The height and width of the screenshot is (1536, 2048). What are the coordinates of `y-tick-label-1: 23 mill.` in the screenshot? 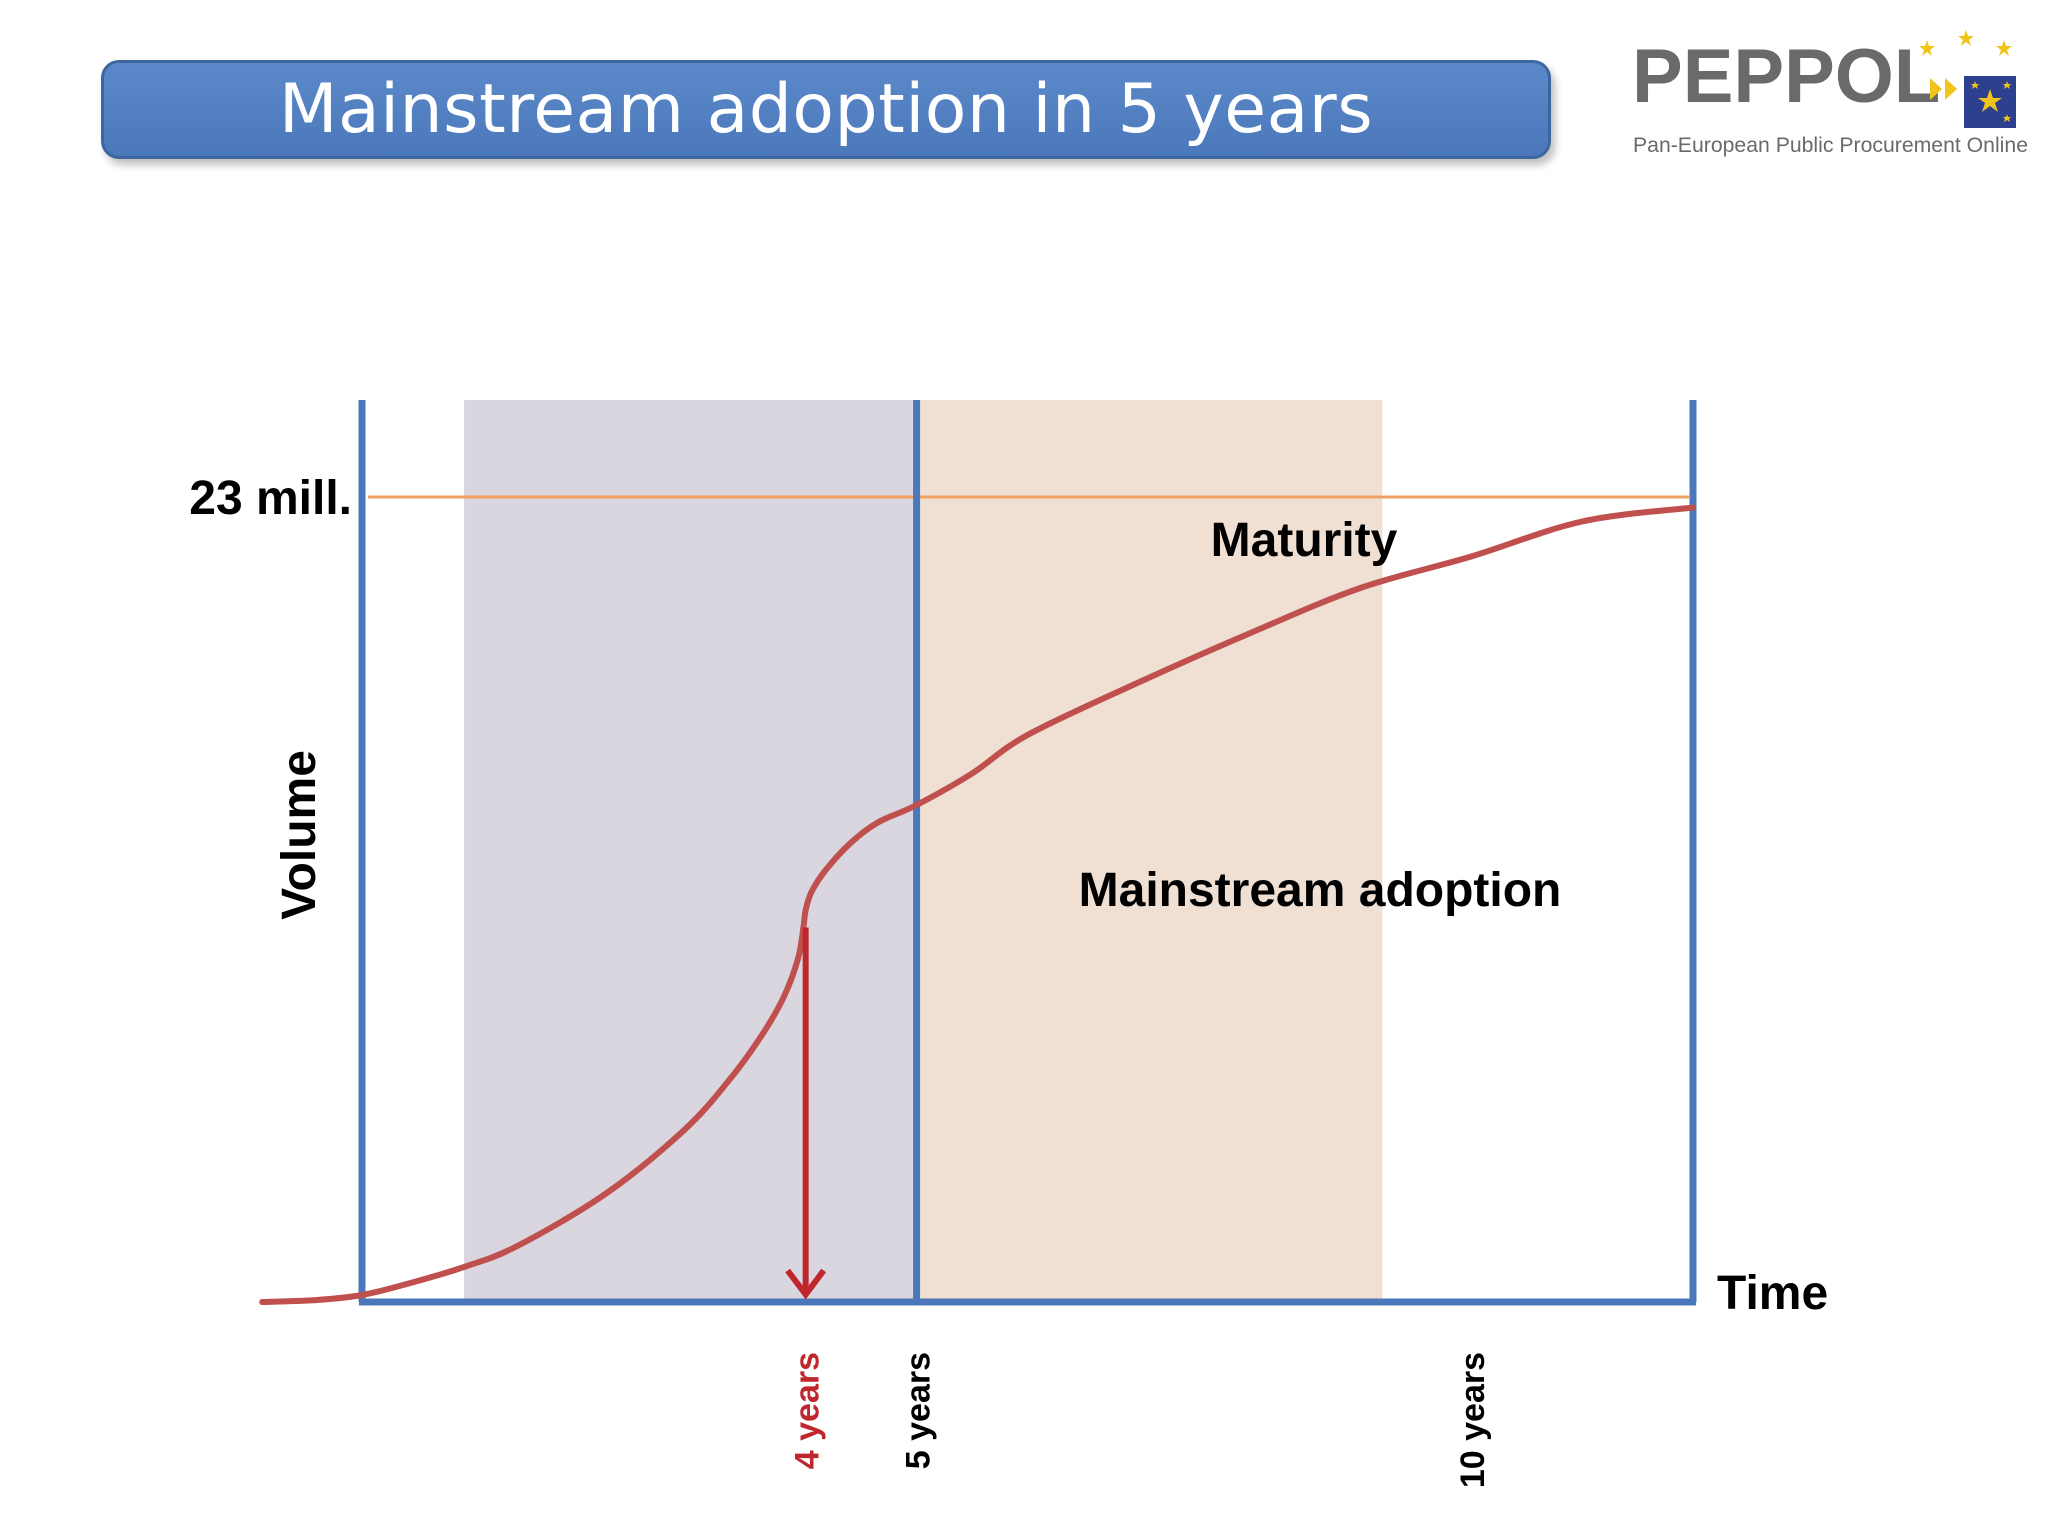 It's located at (270, 498).